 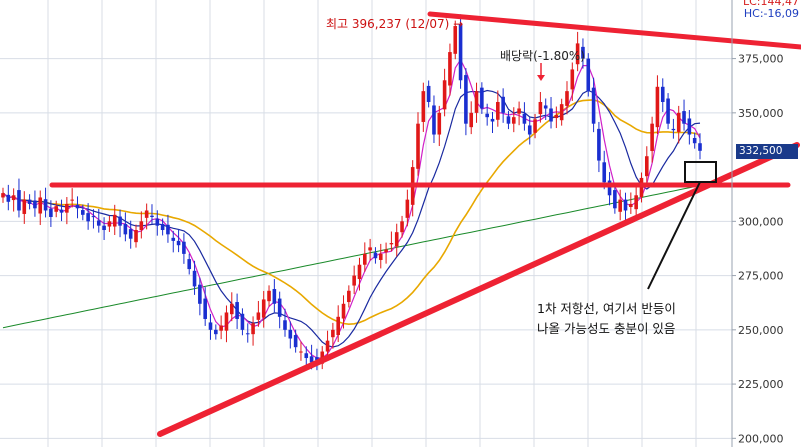 What do you see at coordinates (770, 4) in the screenshot?
I see `lc-label: LC:144,47` at bounding box center [770, 4].